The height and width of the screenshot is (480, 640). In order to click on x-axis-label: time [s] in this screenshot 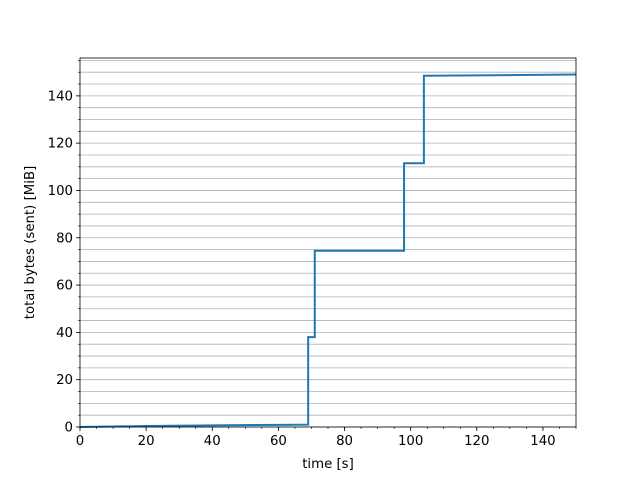, I will do `click(328, 464)`.